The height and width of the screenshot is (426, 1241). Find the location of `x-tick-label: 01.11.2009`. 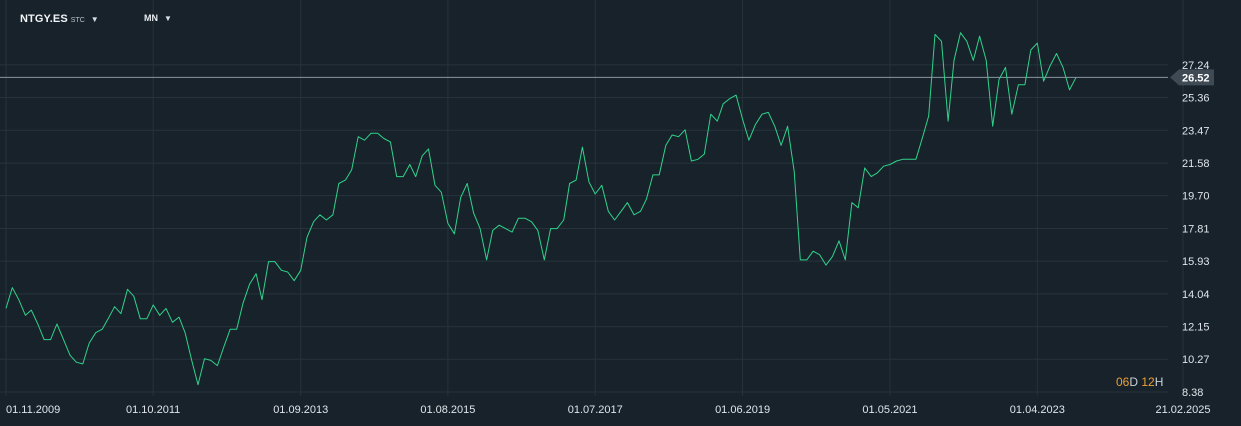

x-tick-label: 01.11.2009 is located at coordinates (33, 410).